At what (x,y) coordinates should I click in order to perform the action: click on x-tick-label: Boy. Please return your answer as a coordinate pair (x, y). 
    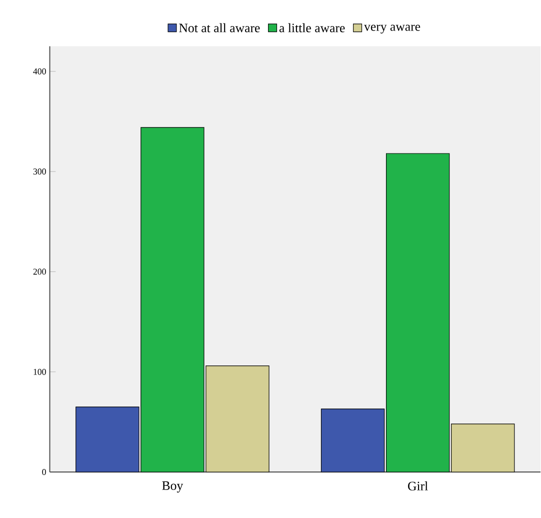
    Looking at the image, I should click on (173, 486).